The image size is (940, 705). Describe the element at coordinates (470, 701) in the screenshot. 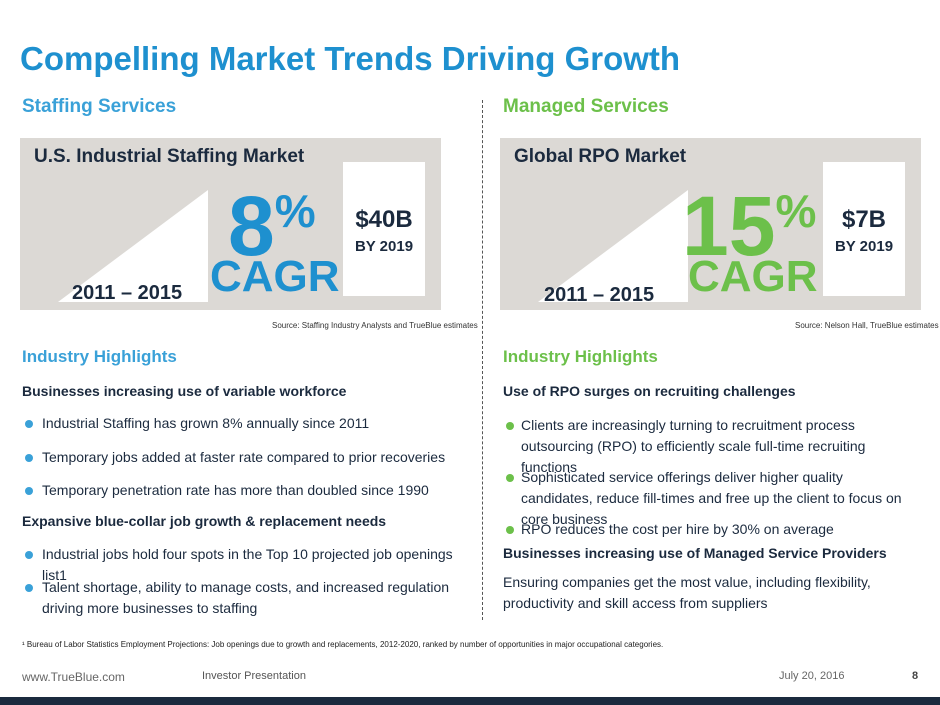

I see `footer-bar` at that location.